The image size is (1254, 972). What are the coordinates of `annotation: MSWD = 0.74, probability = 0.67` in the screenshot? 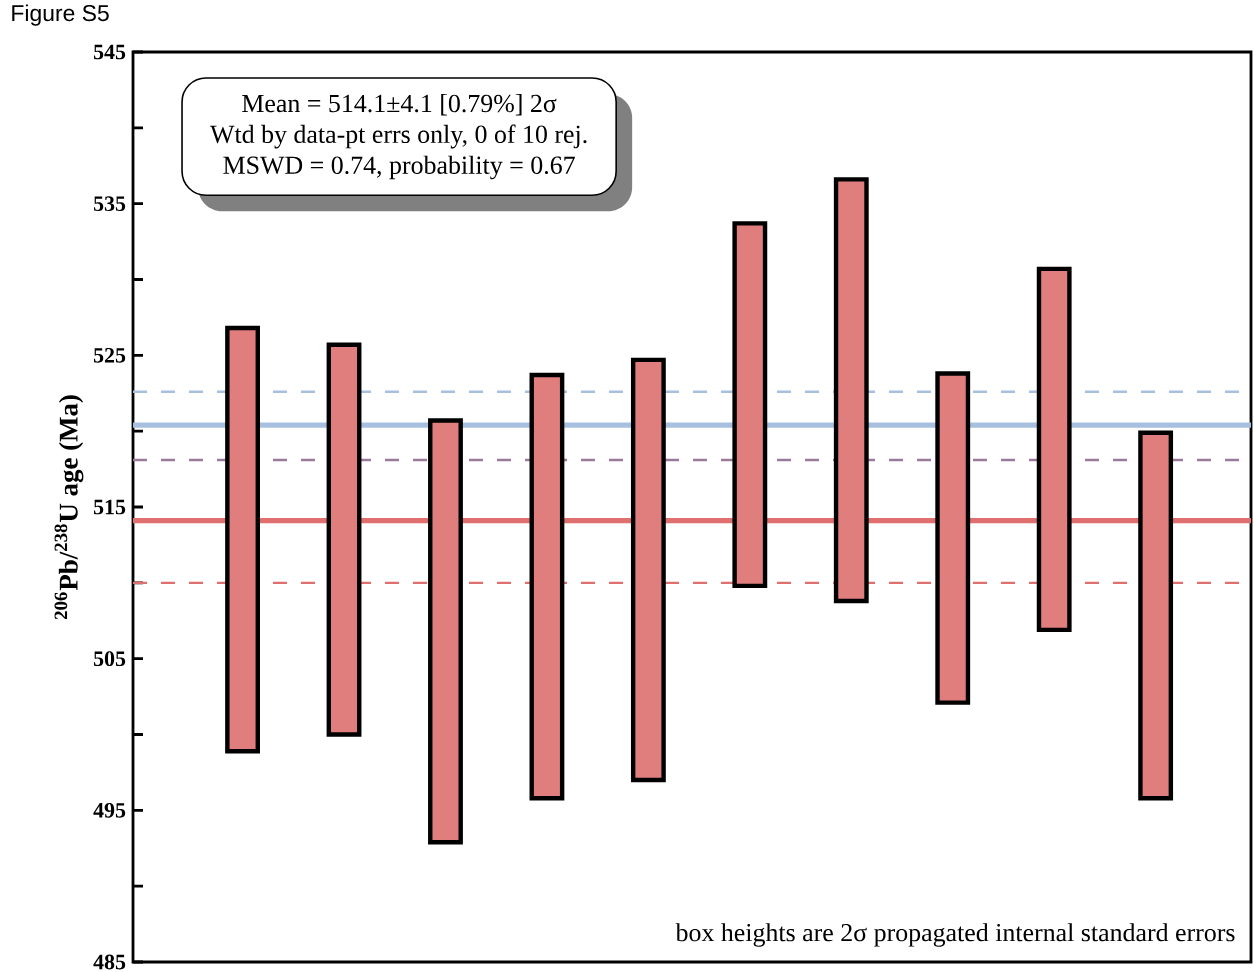 It's located at (399, 167).